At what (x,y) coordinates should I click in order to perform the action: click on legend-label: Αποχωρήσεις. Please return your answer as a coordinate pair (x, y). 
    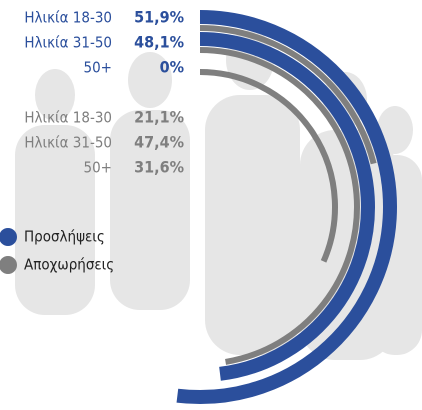
    Looking at the image, I should click on (69, 265).